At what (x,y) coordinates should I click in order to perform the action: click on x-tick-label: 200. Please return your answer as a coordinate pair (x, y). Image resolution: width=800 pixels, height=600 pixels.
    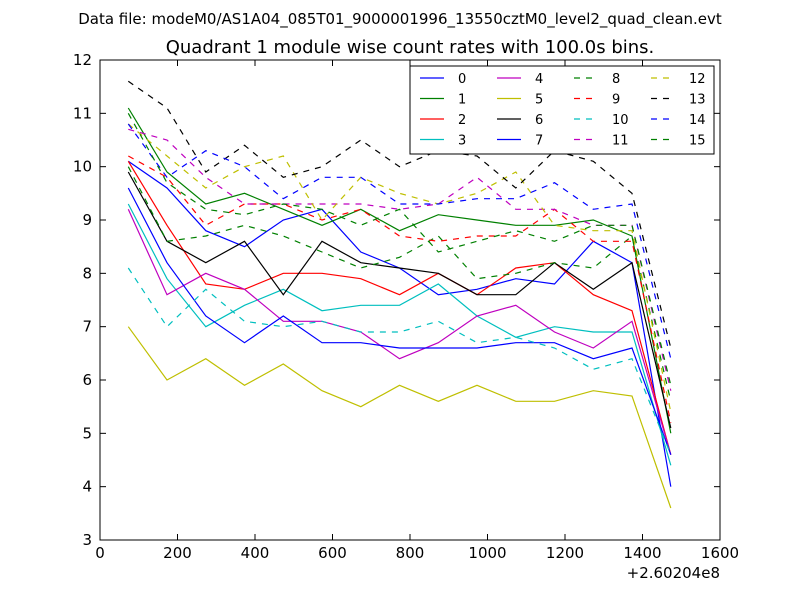
    Looking at the image, I should click on (177, 553).